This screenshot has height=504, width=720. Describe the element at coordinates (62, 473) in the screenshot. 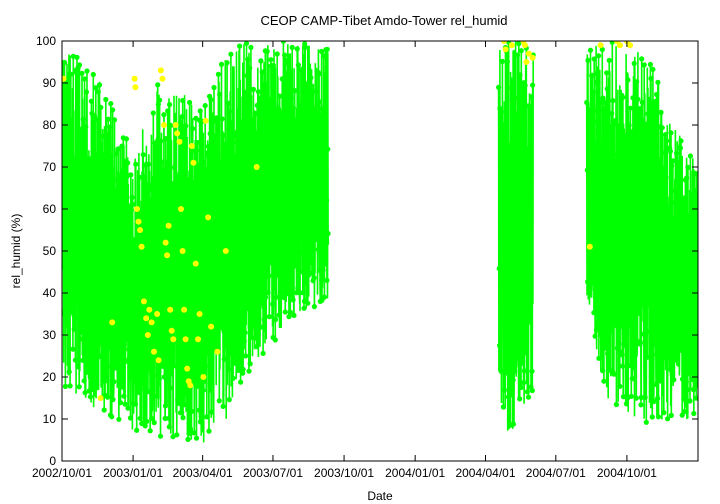

I see `x-tick-label: 2002/10/01` at that location.